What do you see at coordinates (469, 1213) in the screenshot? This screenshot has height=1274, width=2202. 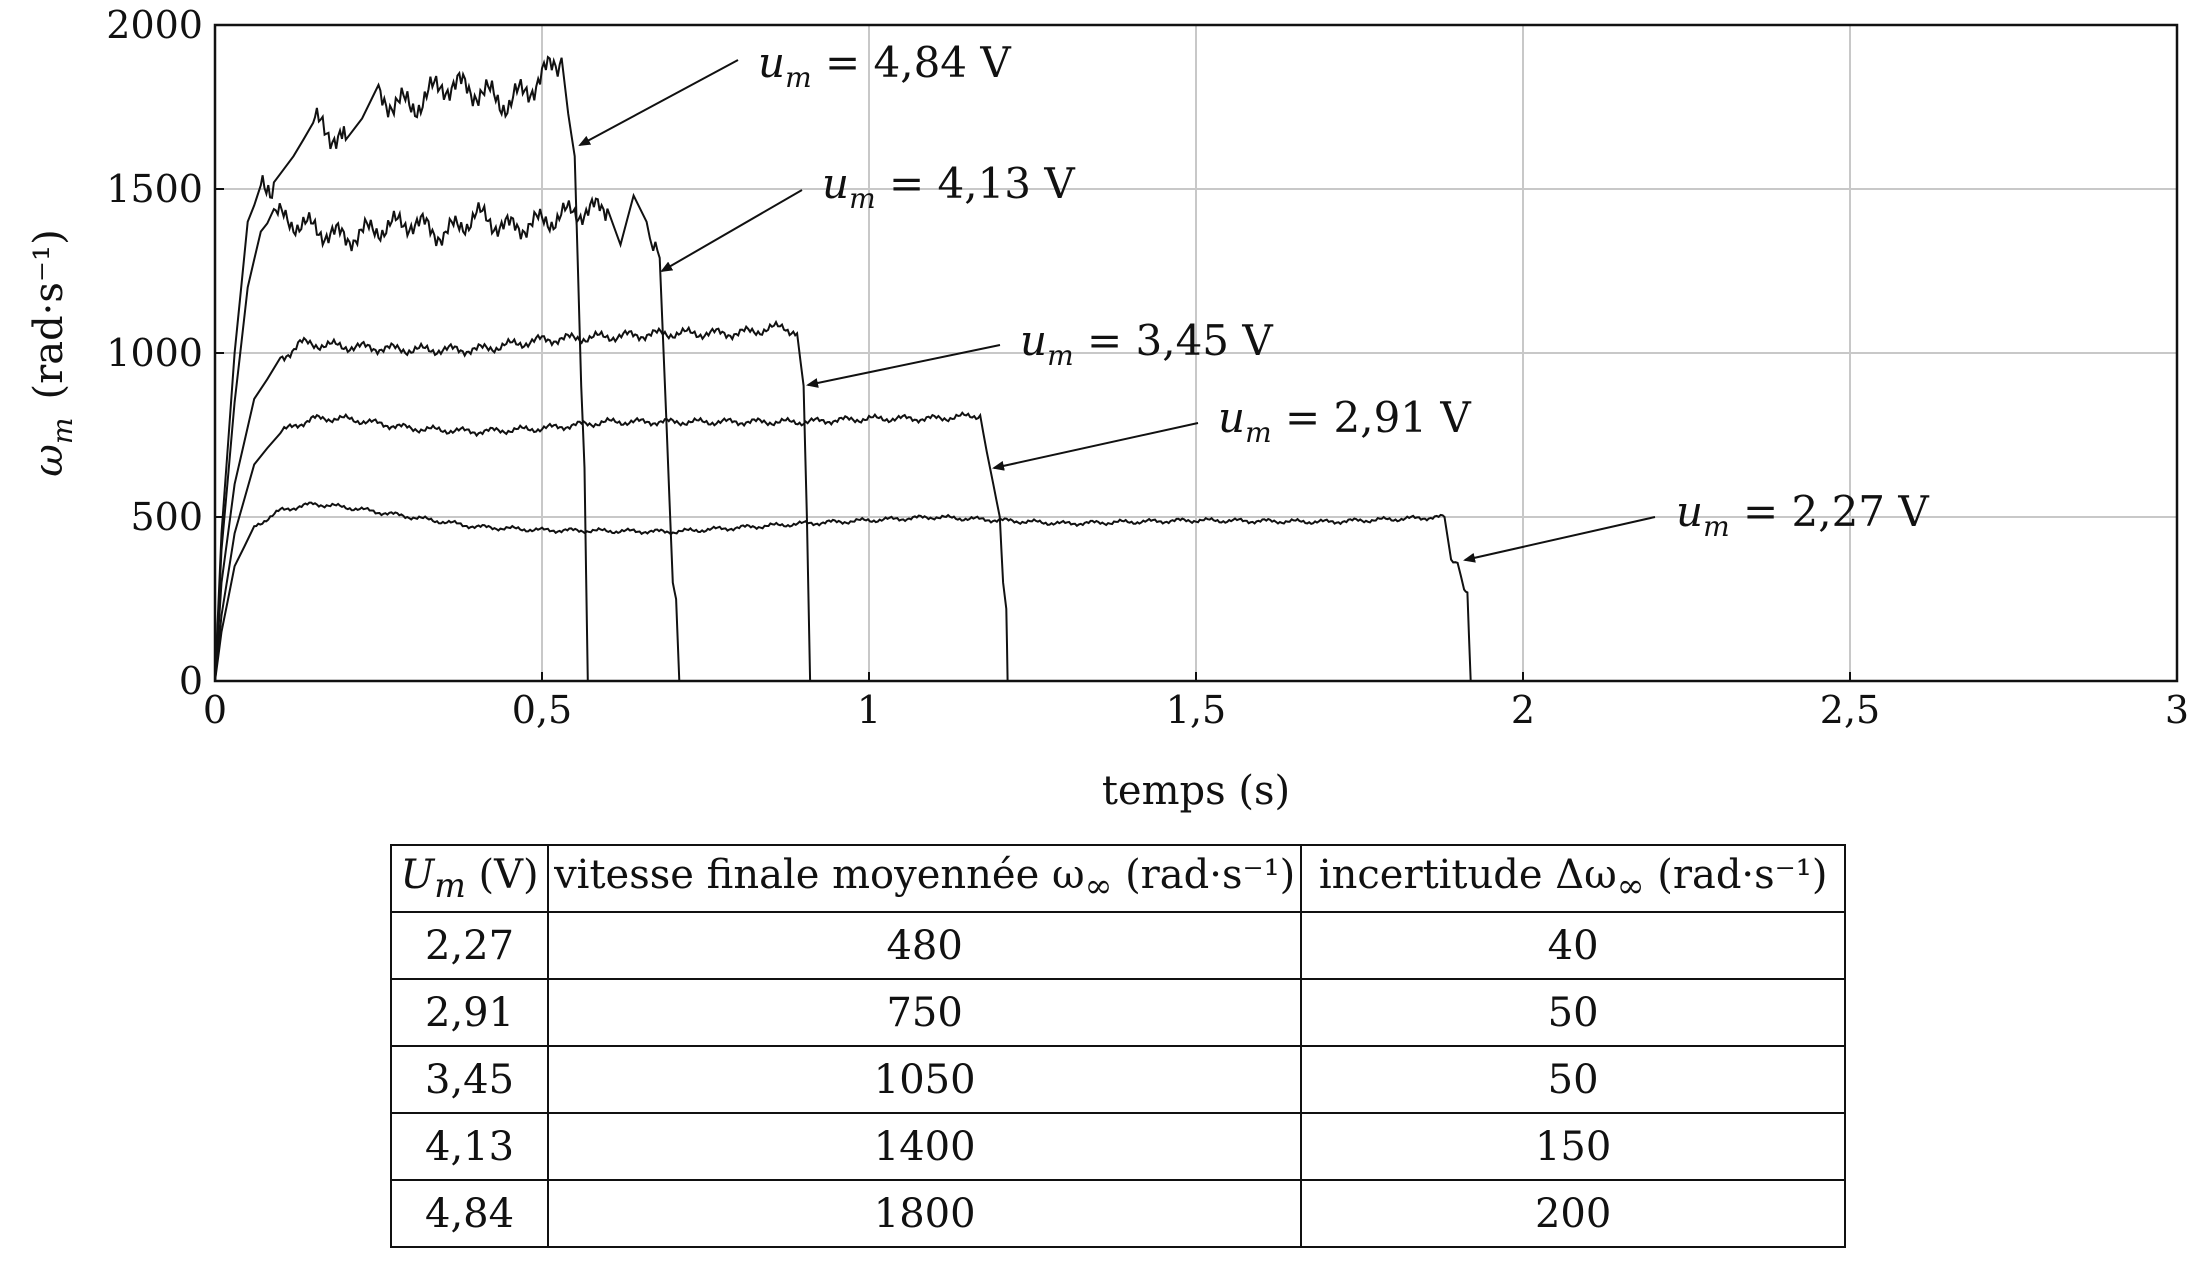 I see `cell-voltage: 4,84` at bounding box center [469, 1213].